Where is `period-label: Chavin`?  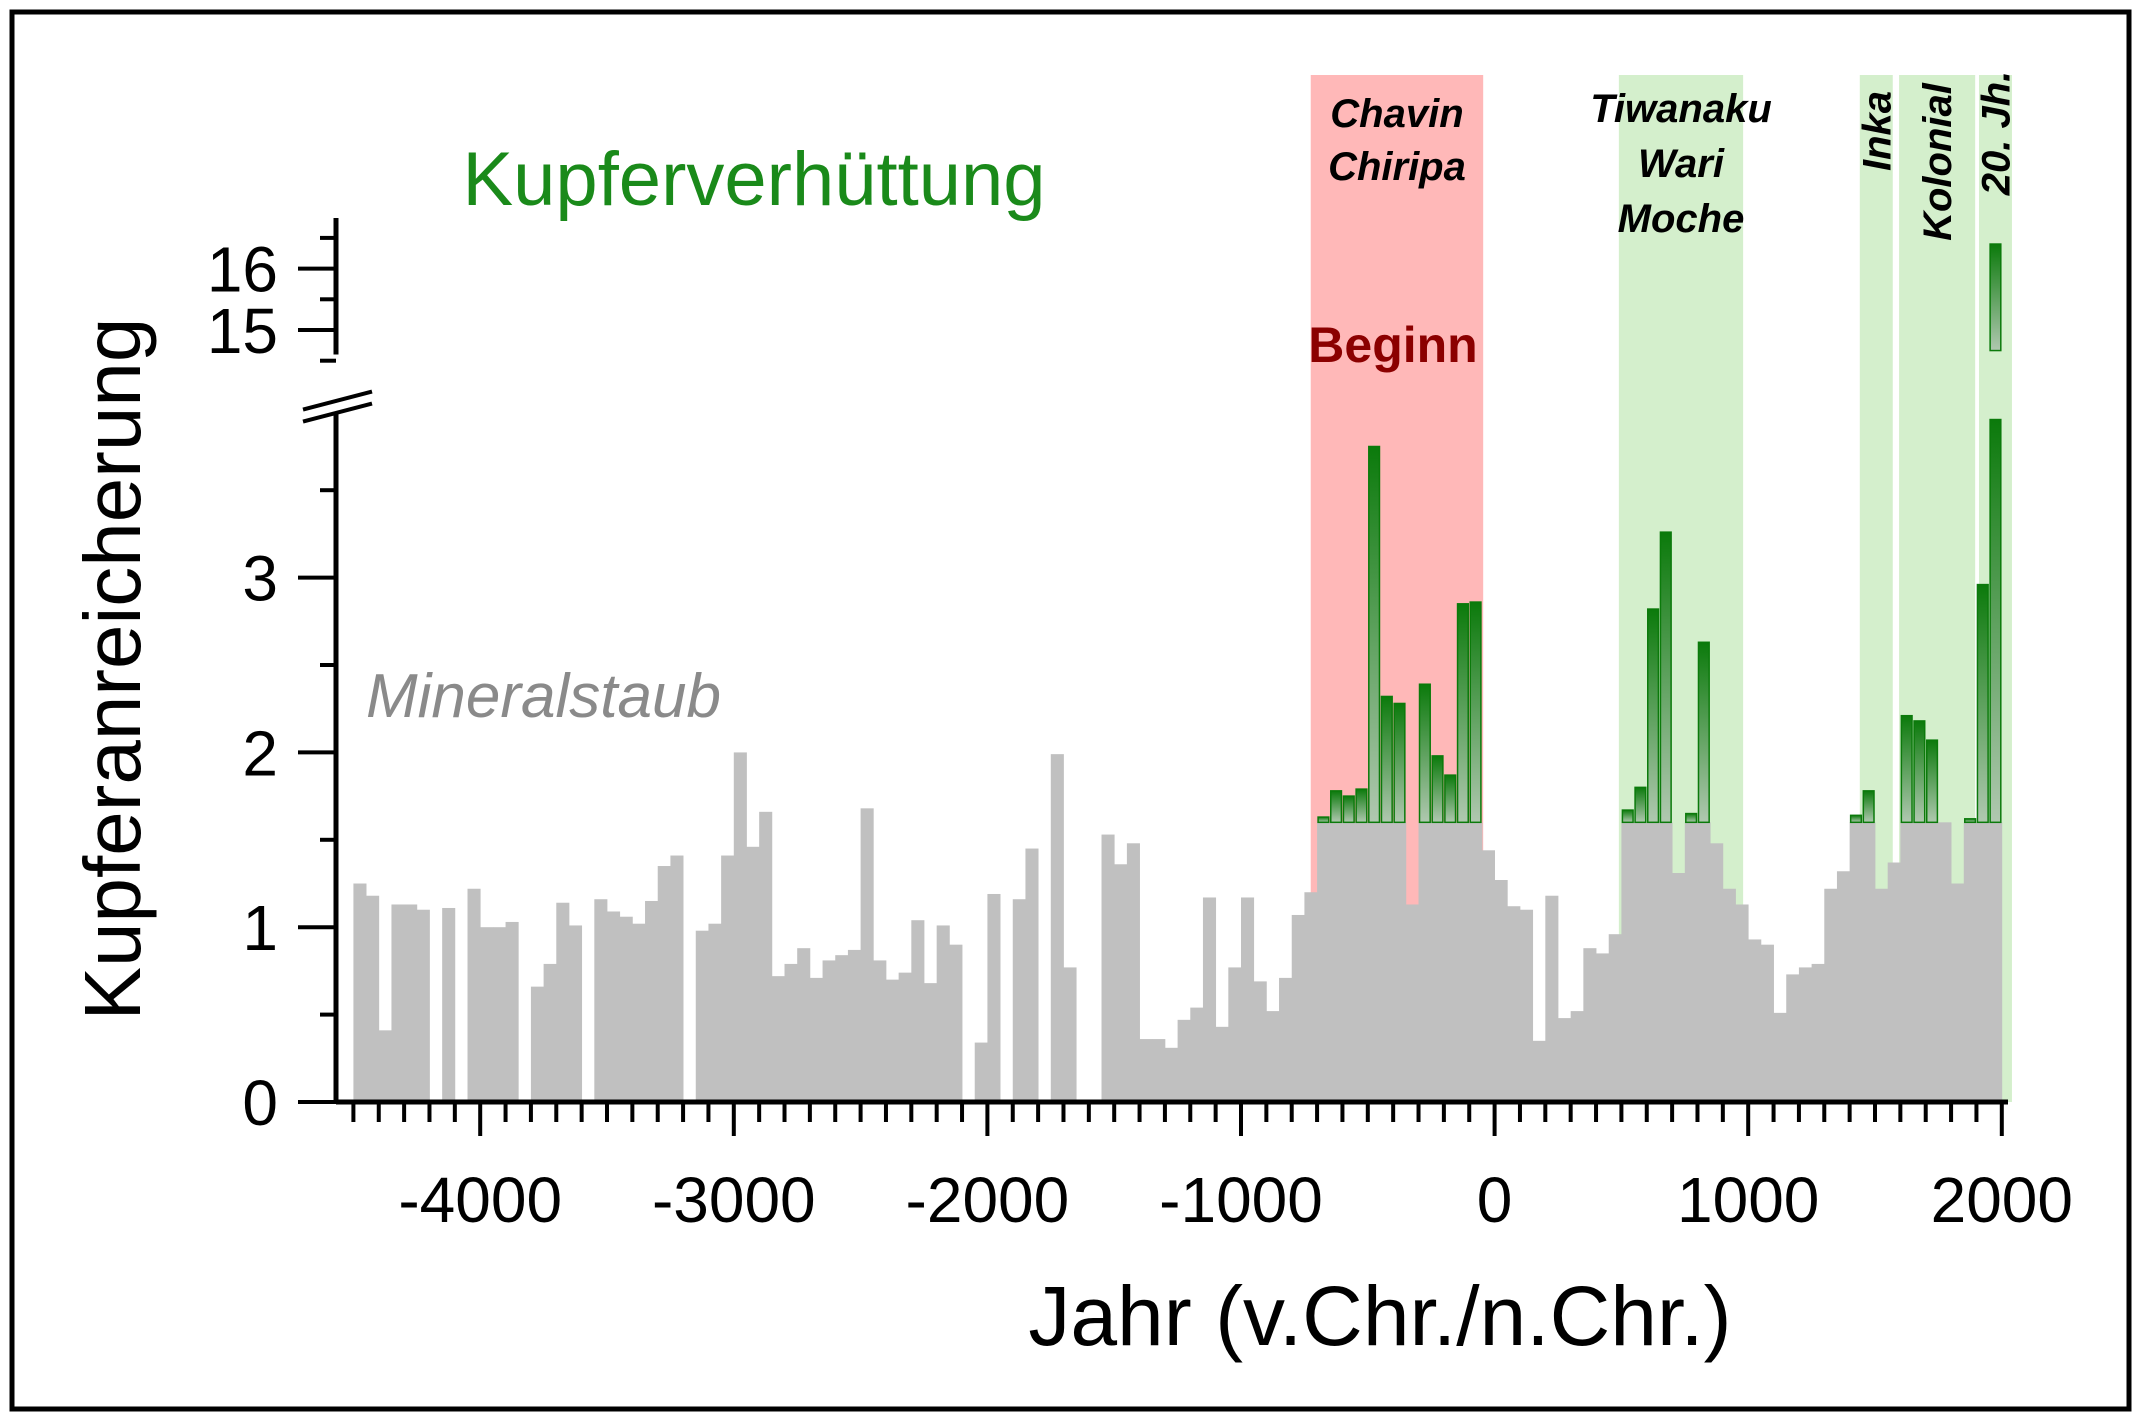
period-label: Chavin is located at coordinates (1396, 114).